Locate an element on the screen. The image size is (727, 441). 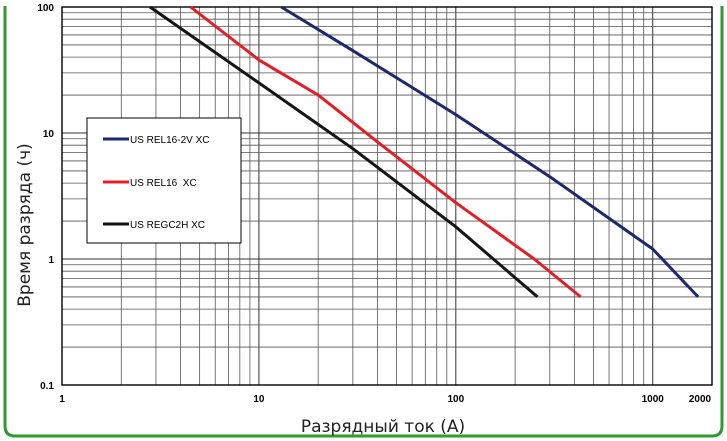
y-tick-label: 100 is located at coordinates (45, 8).